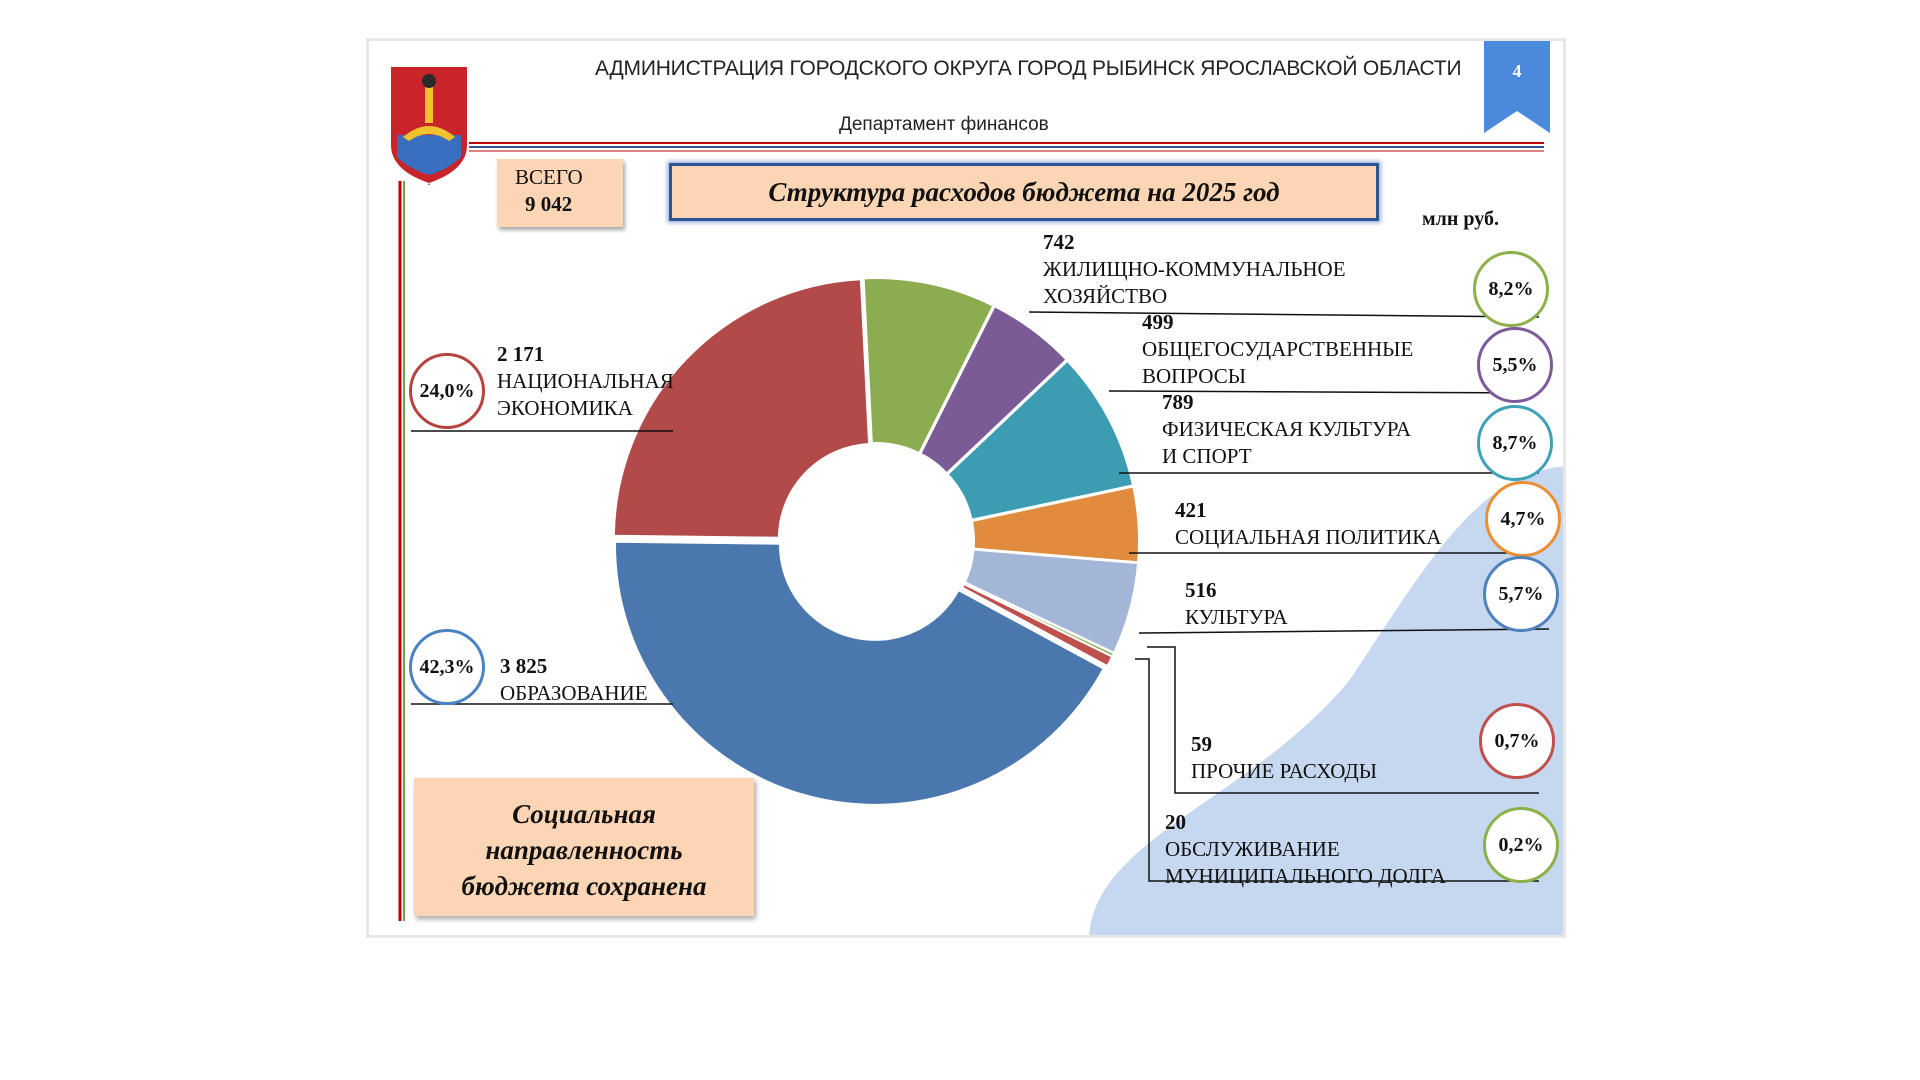  What do you see at coordinates (1236, 604) in the screenshot?
I see `label-culture: 516 КУЛЬТУРА` at bounding box center [1236, 604].